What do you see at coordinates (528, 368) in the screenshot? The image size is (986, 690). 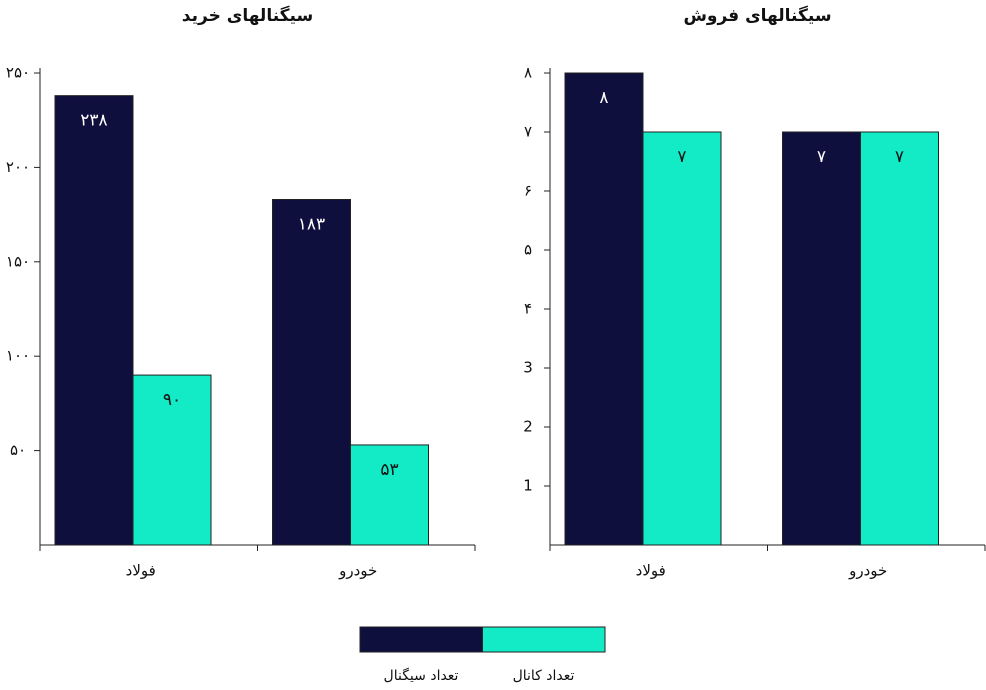 I see `y-tick-label: 3` at bounding box center [528, 368].